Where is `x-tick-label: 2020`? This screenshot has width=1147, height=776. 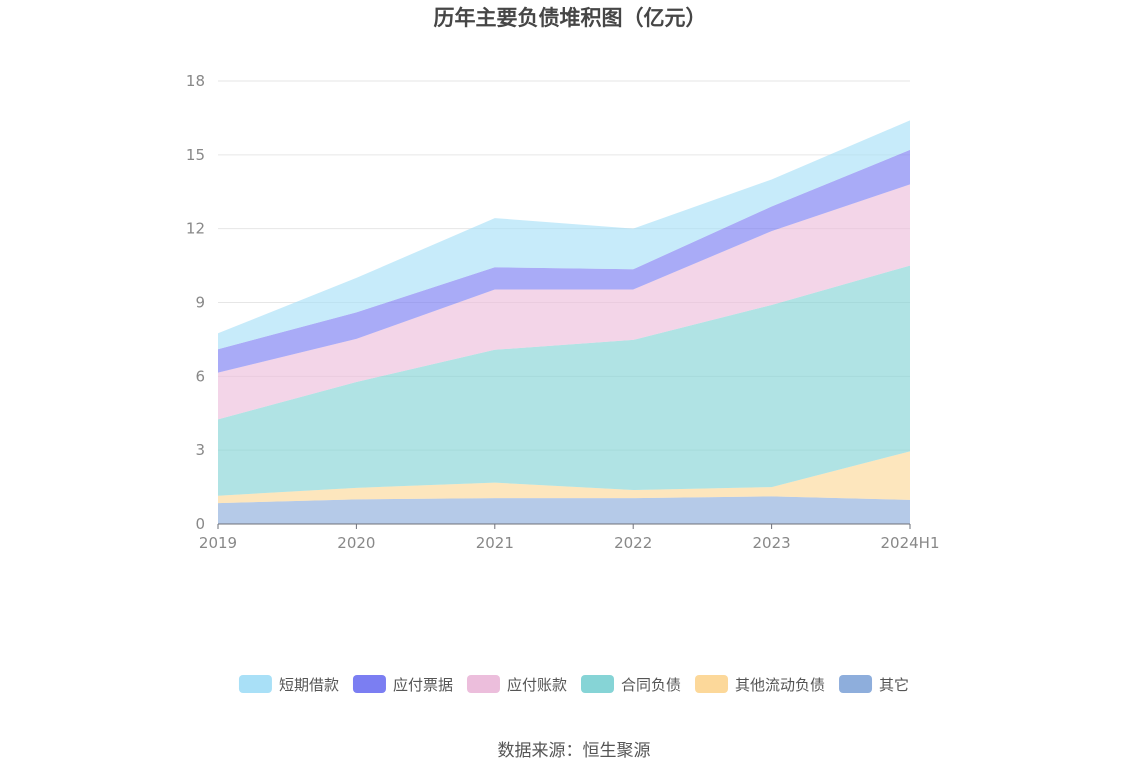
x-tick-label: 2020 is located at coordinates (356, 543).